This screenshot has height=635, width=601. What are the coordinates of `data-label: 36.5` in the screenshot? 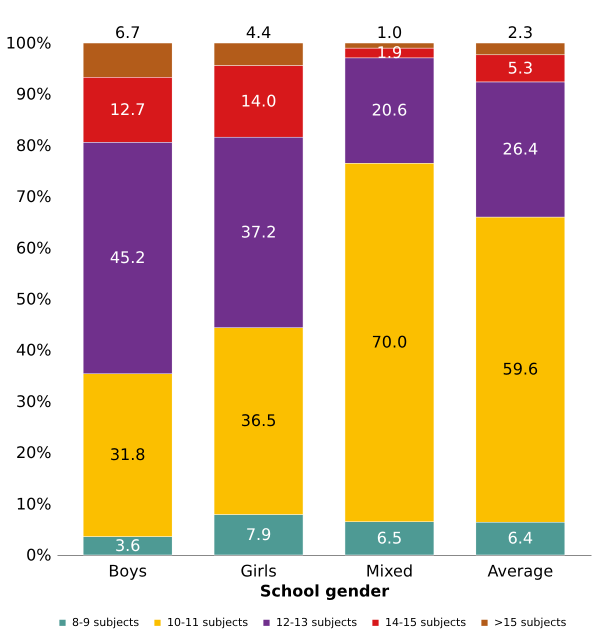 It's located at (258, 420).